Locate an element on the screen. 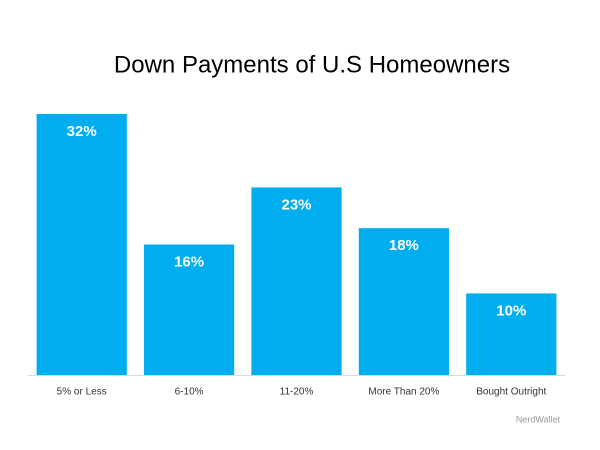  x-tick-label: Bought Outright is located at coordinates (511, 392).